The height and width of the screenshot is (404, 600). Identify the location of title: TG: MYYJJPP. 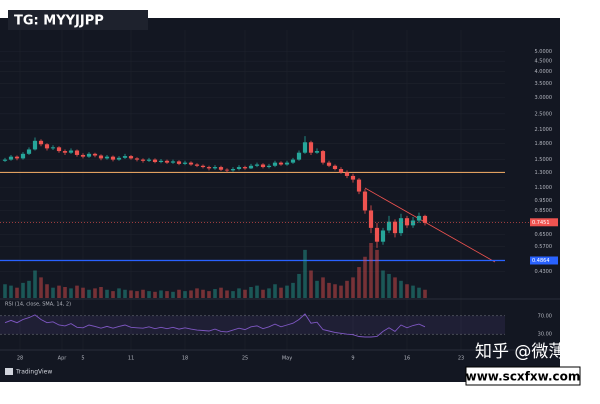
(59, 21).